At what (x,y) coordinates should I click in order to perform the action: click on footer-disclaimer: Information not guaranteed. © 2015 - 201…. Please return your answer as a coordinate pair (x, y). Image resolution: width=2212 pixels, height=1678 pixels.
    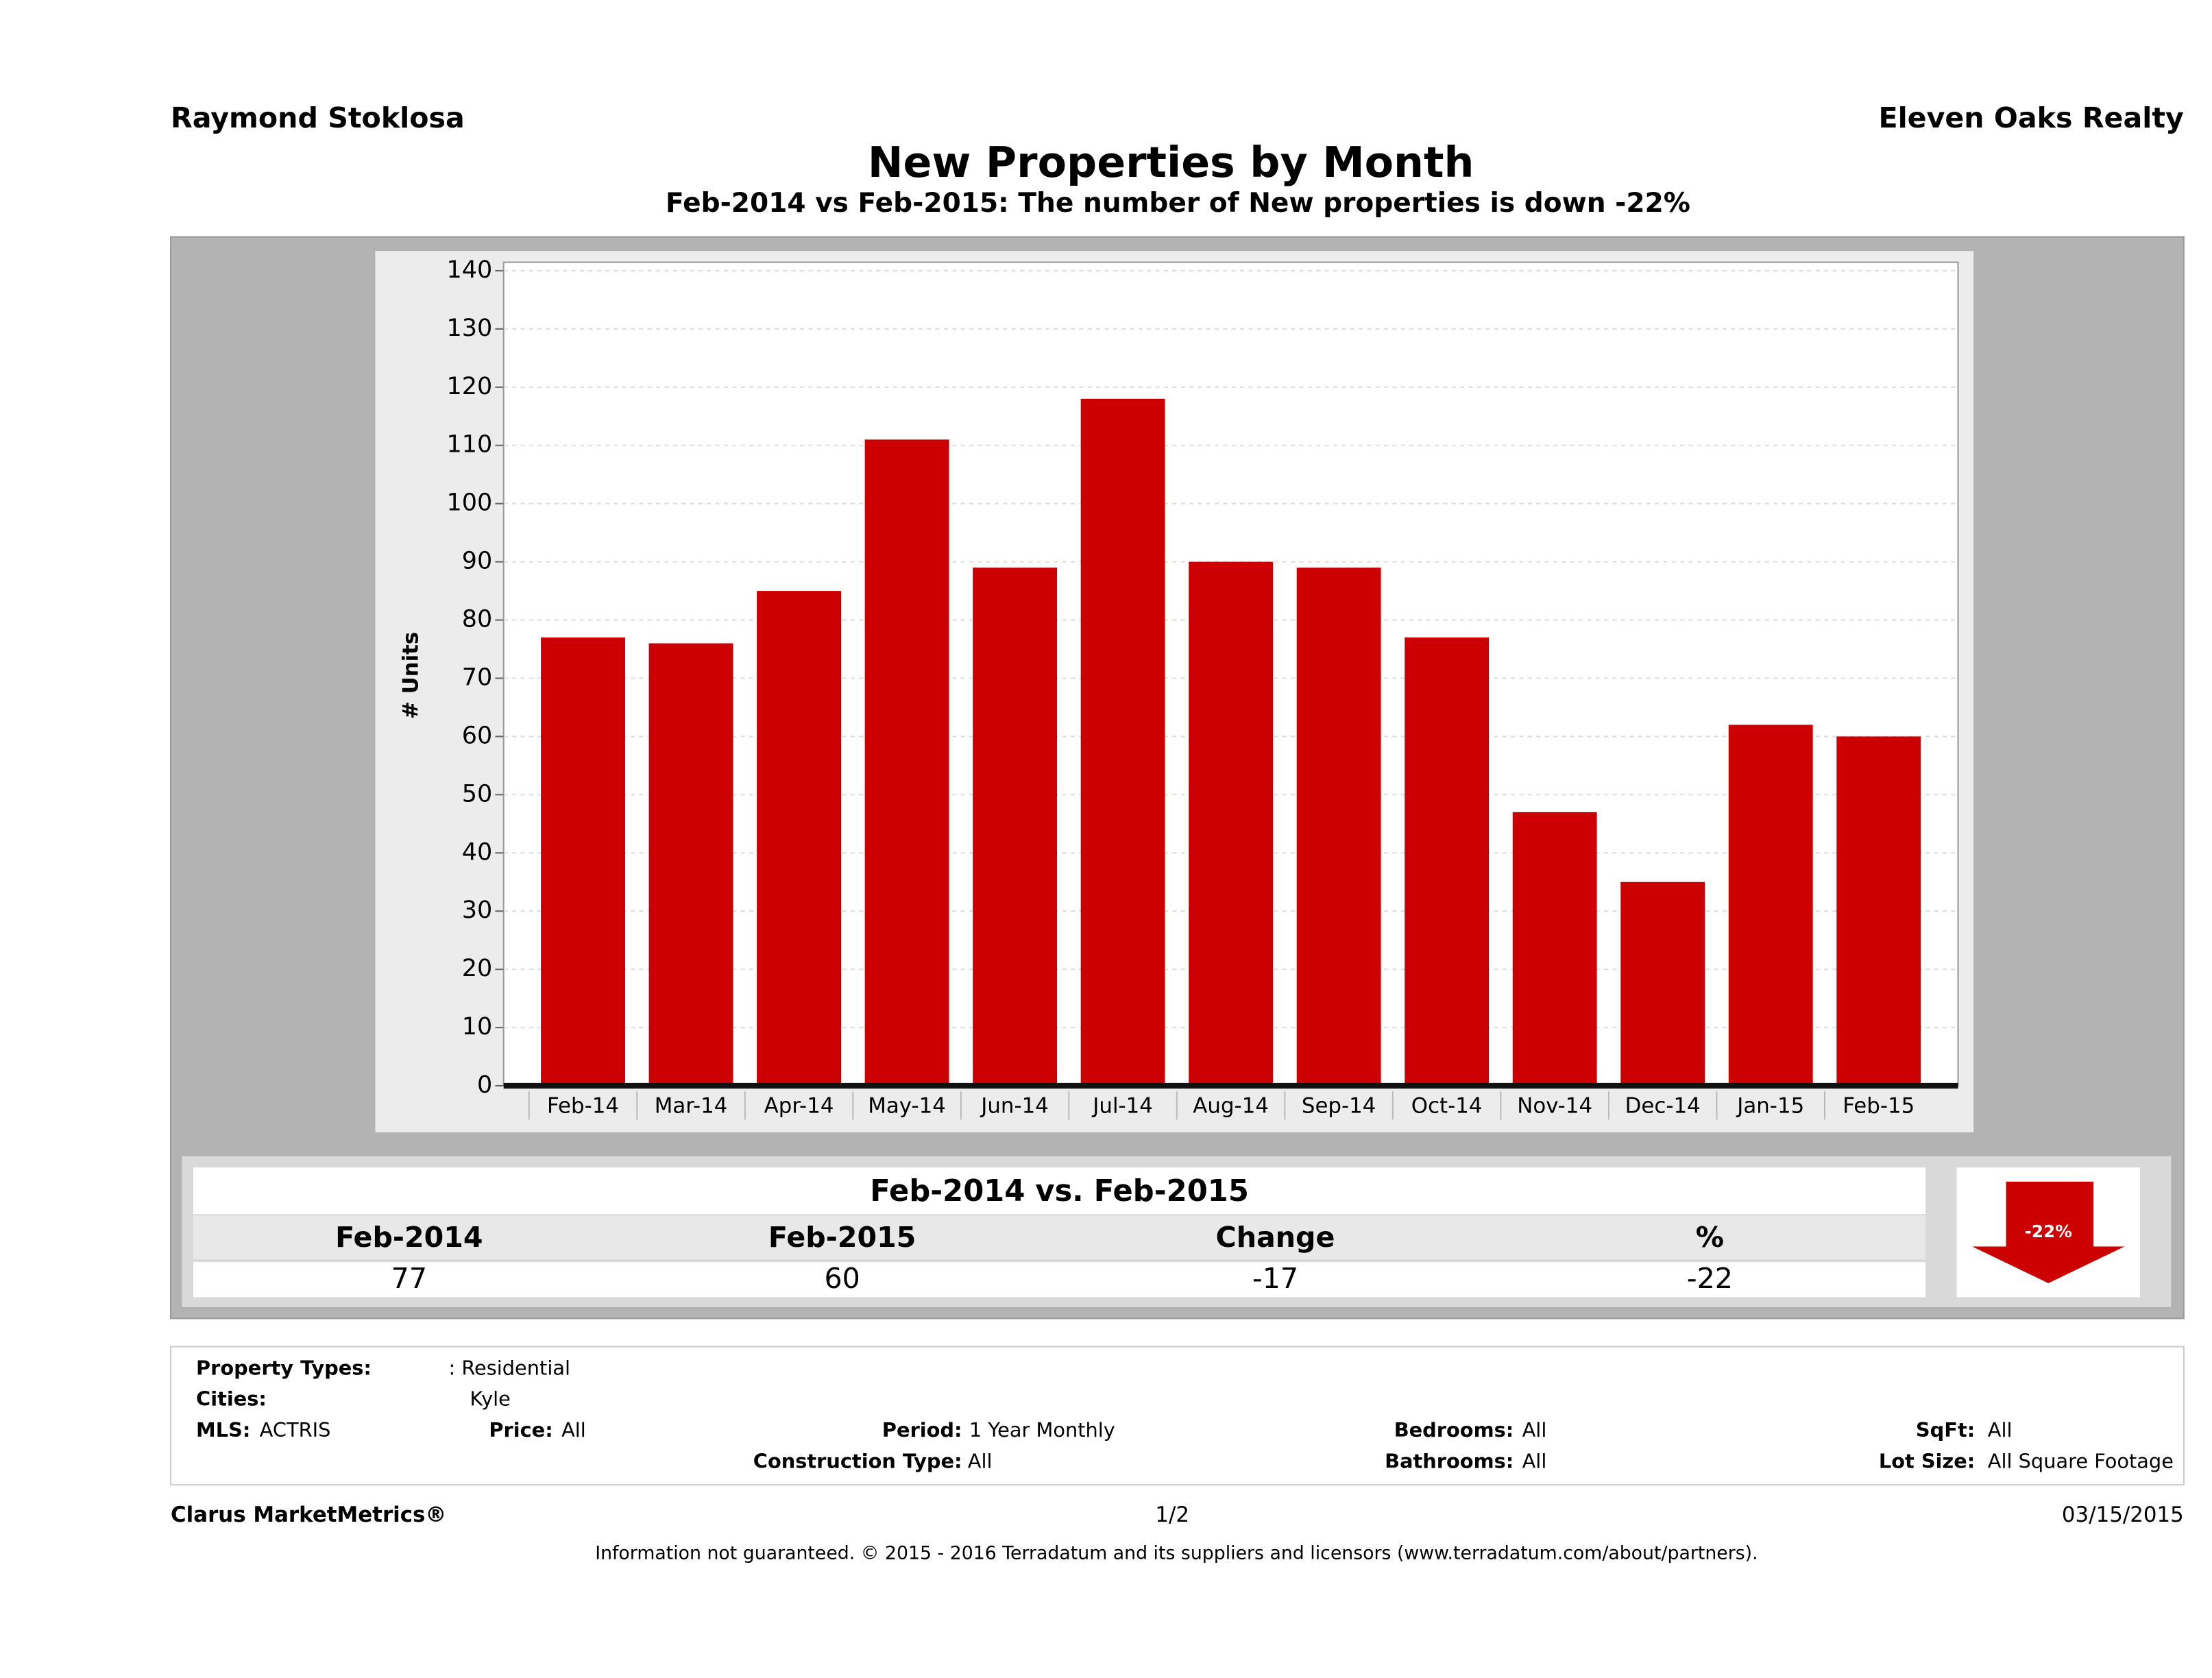
    Looking at the image, I should click on (1176, 1553).